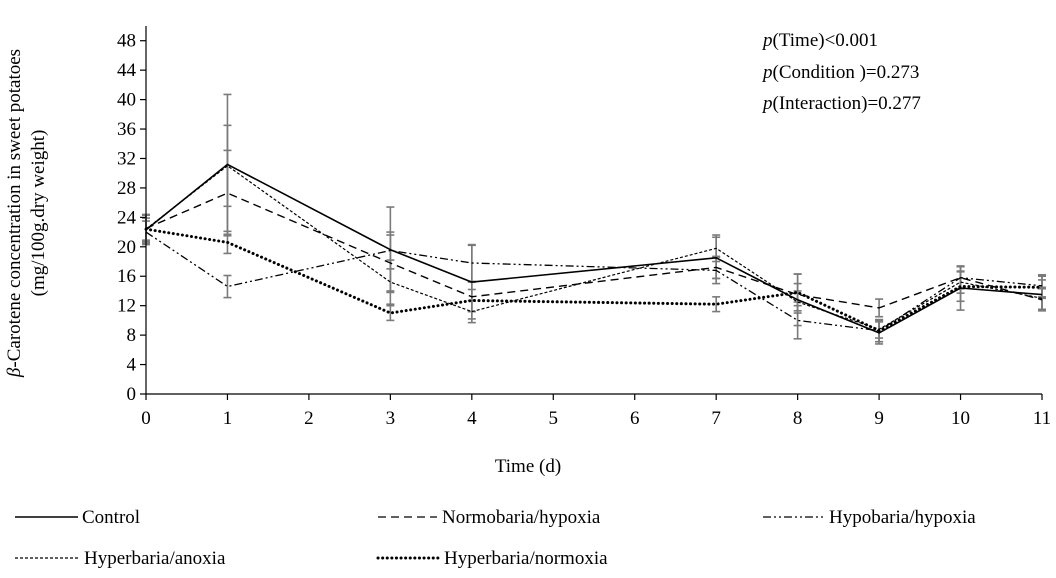 This screenshot has height=578, width=1056. Describe the element at coordinates (521, 517) in the screenshot. I see `legend-label-normobaria-hypoxia: Normobaria/hypoxia` at that location.